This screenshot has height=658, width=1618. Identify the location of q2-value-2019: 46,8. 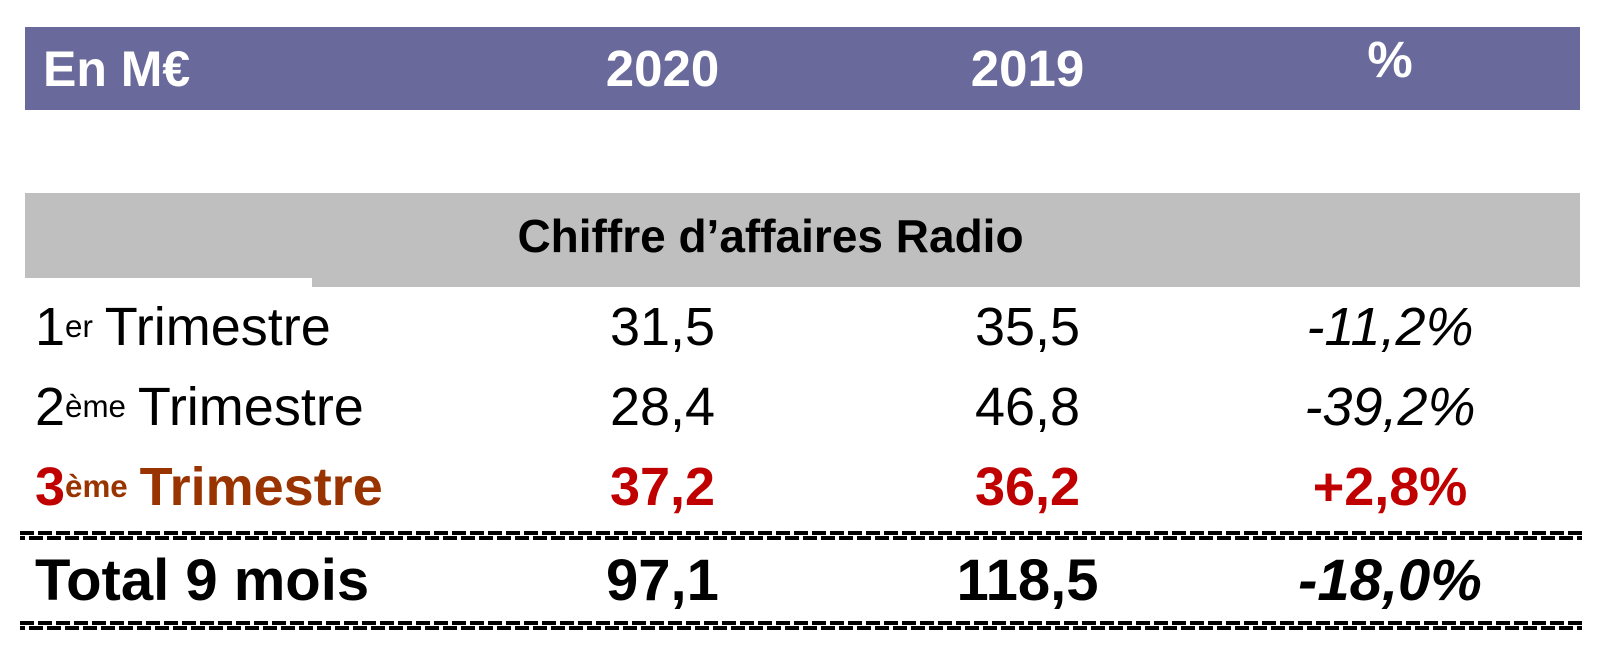
(1027, 407).